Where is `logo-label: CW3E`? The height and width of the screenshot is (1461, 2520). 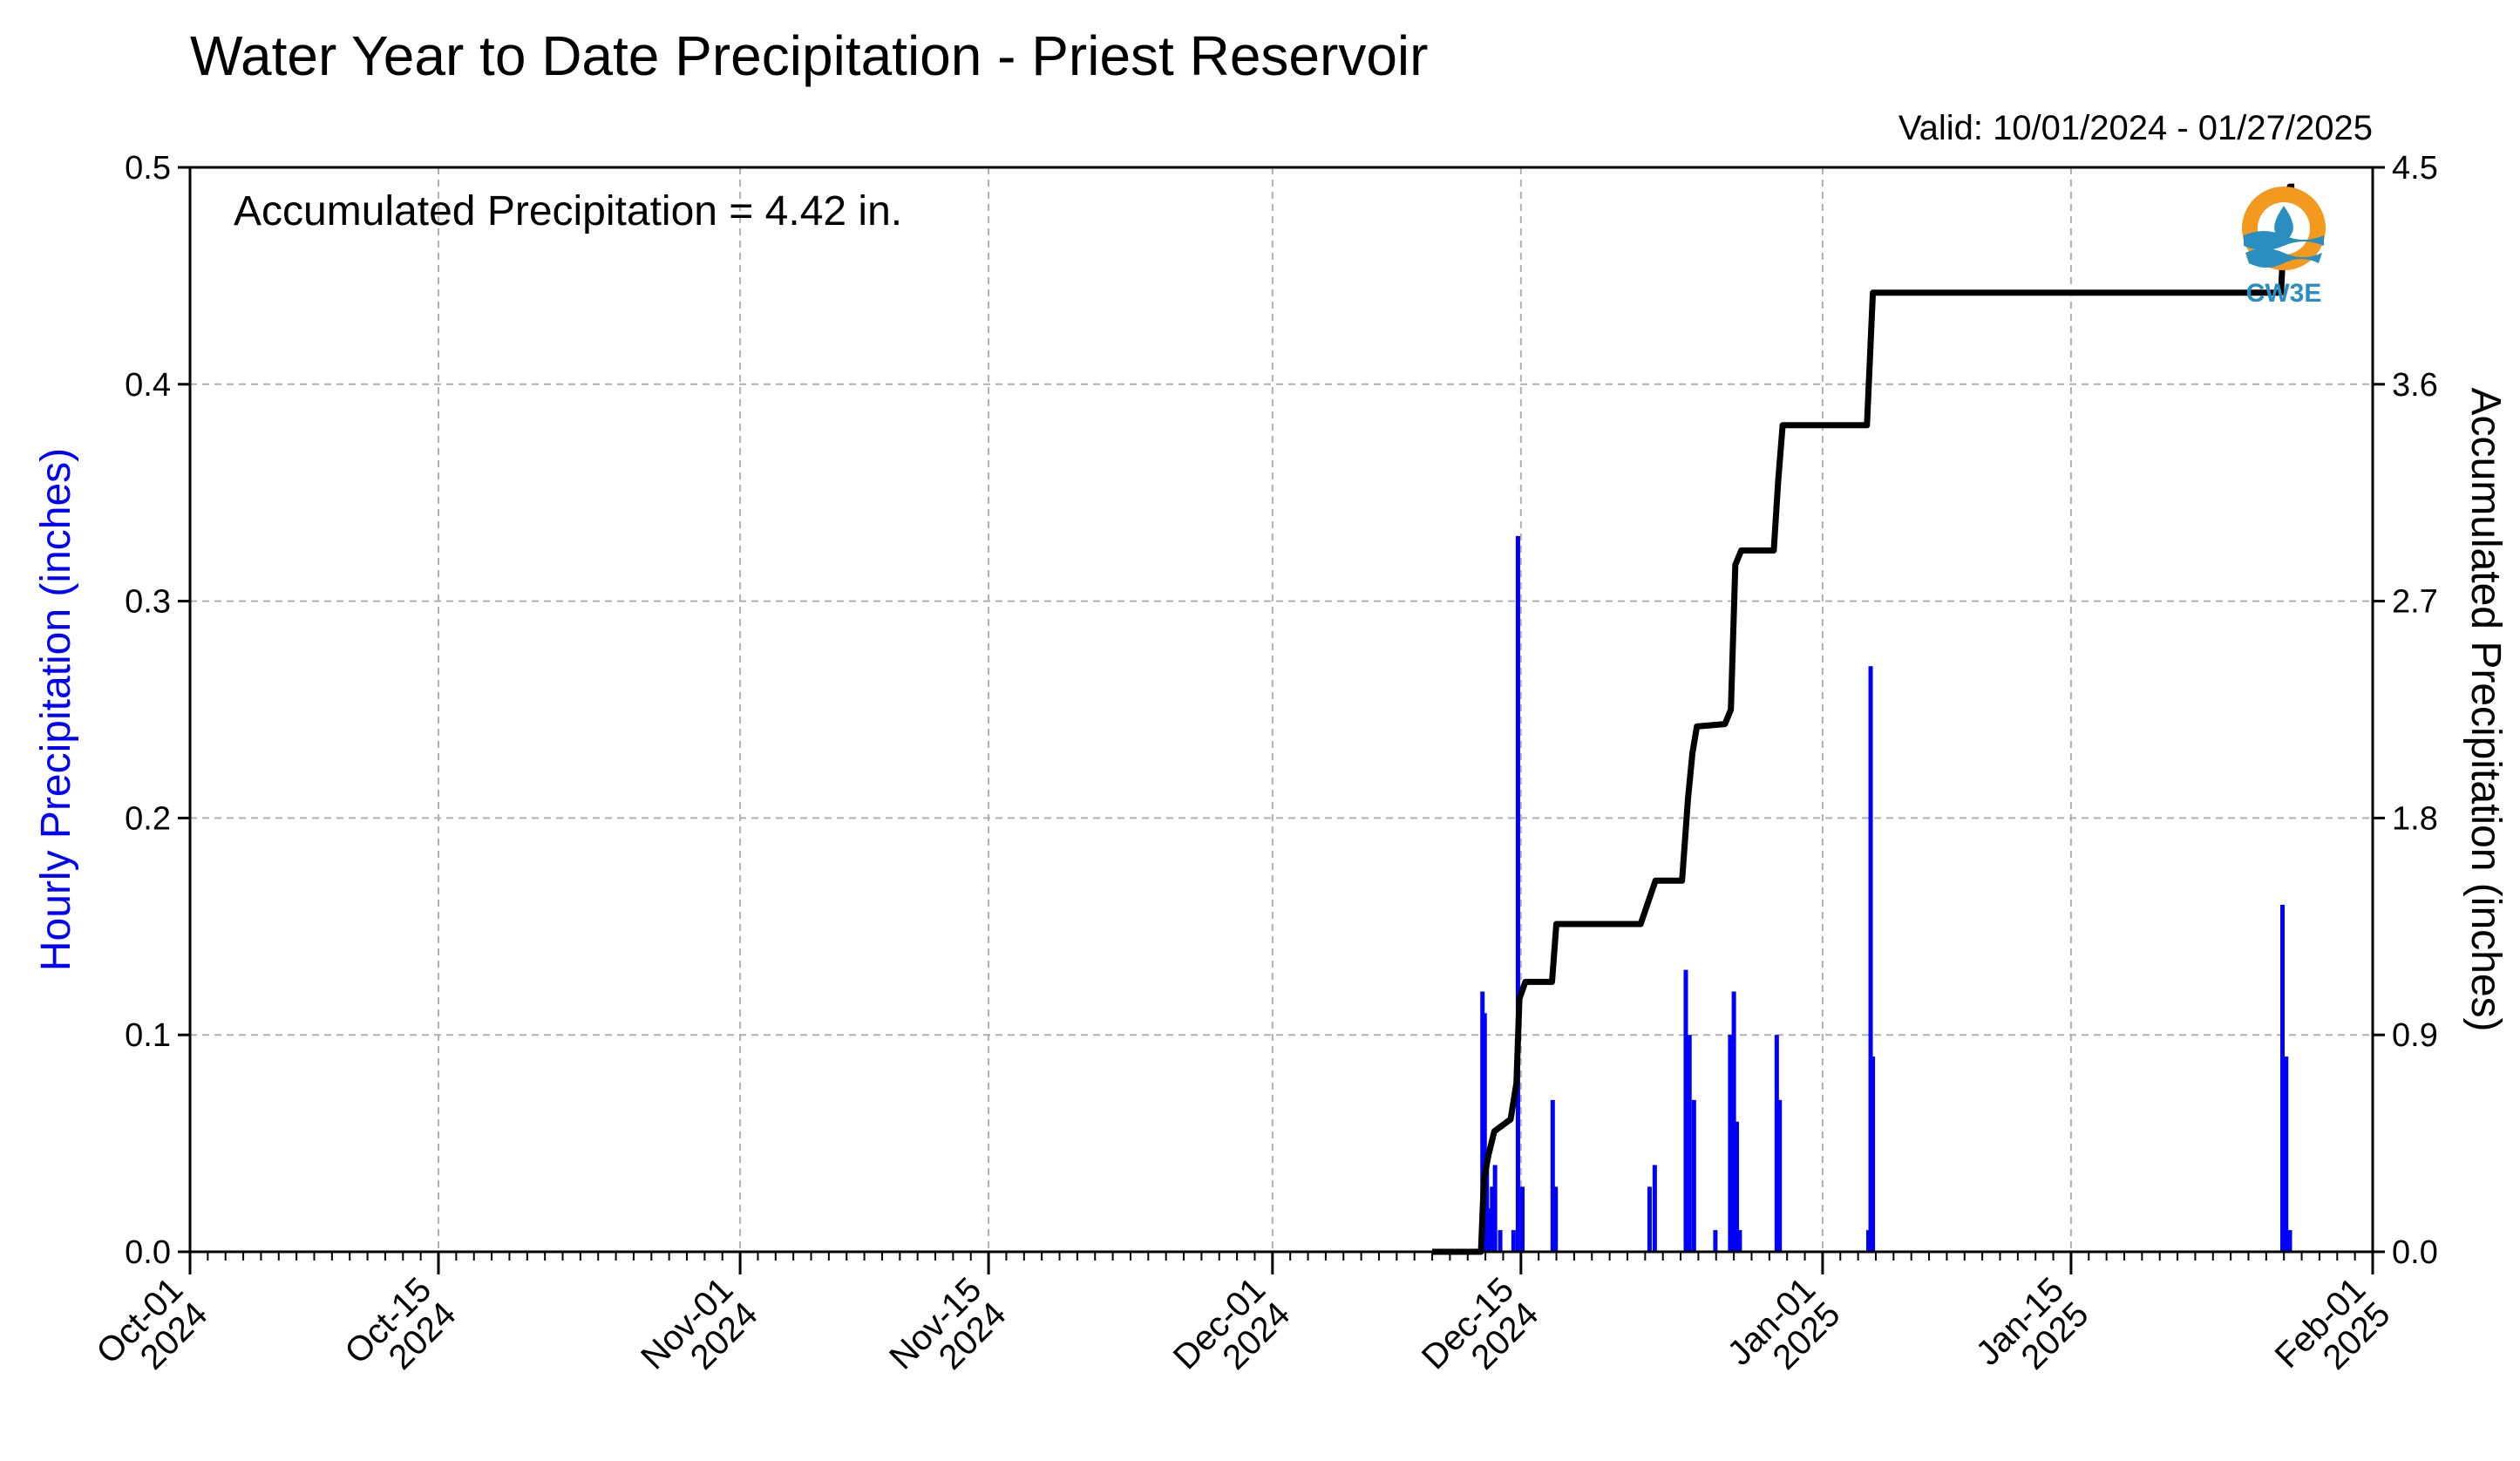 logo-label: CW3E is located at coordinates (2284, 293).